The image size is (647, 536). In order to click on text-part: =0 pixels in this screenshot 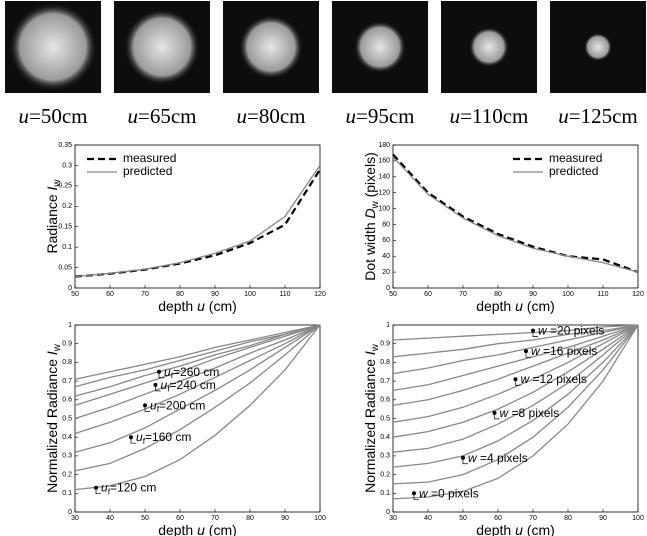, I will do `click(453, 493)`.